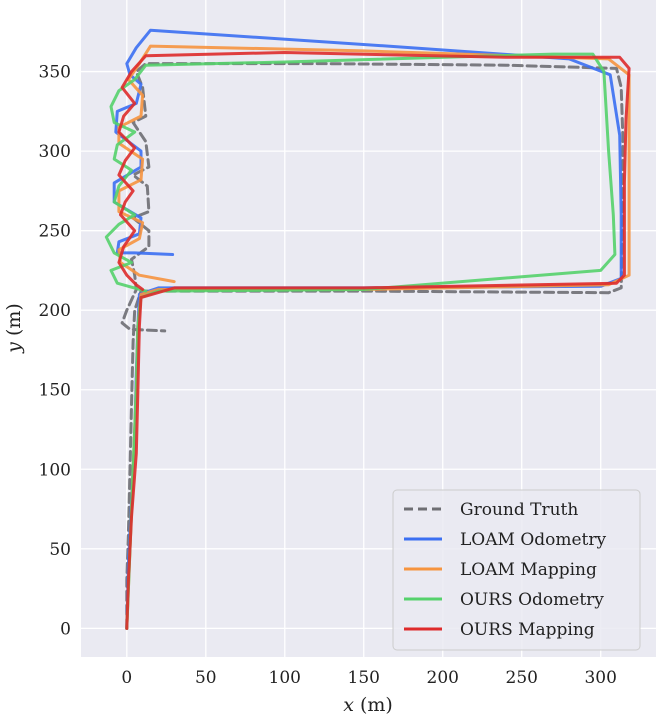 The height and width of the screenshot is (720, 658). I want to click on y-tick-label: 150, so click(55, 391).